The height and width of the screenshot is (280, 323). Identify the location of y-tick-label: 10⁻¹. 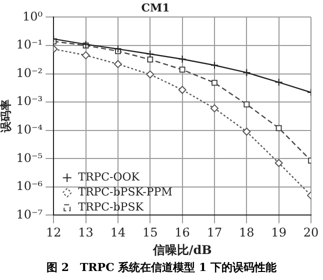
(29, 45).